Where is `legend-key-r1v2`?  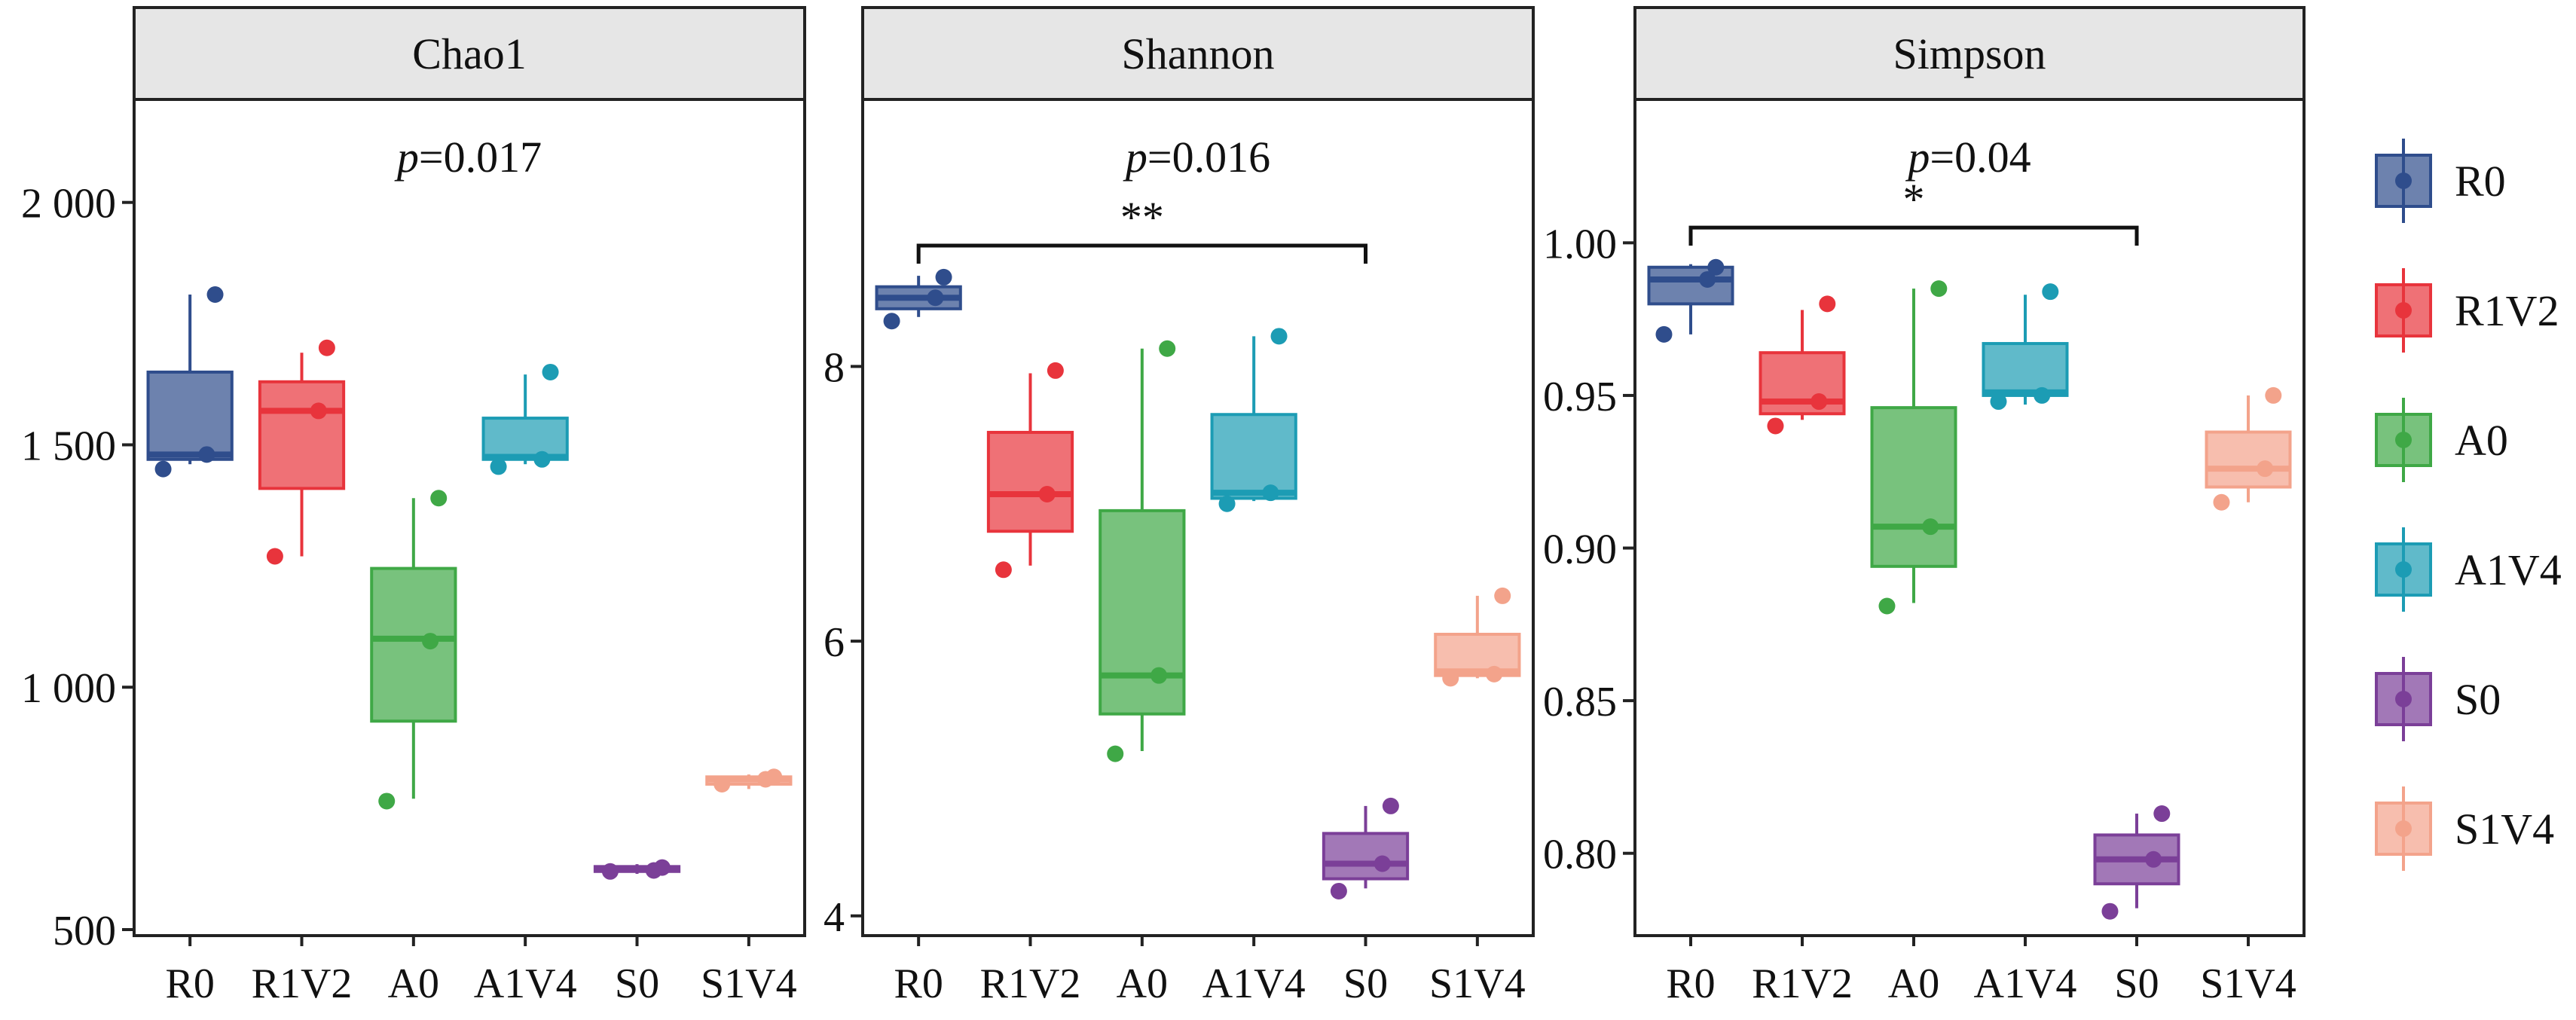
legend-key-r1v2 is located at coordinates (2403, 310).